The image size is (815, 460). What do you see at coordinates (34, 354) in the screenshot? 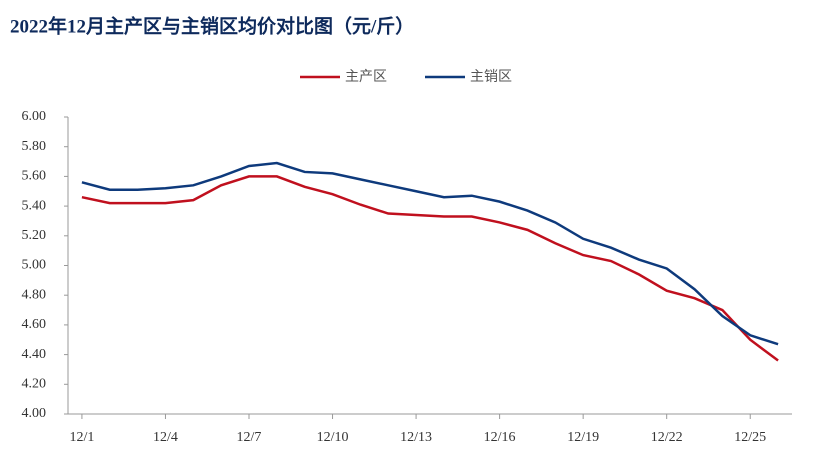
I see `y-tick-label: 4.40` at bounding box center [34, 354].